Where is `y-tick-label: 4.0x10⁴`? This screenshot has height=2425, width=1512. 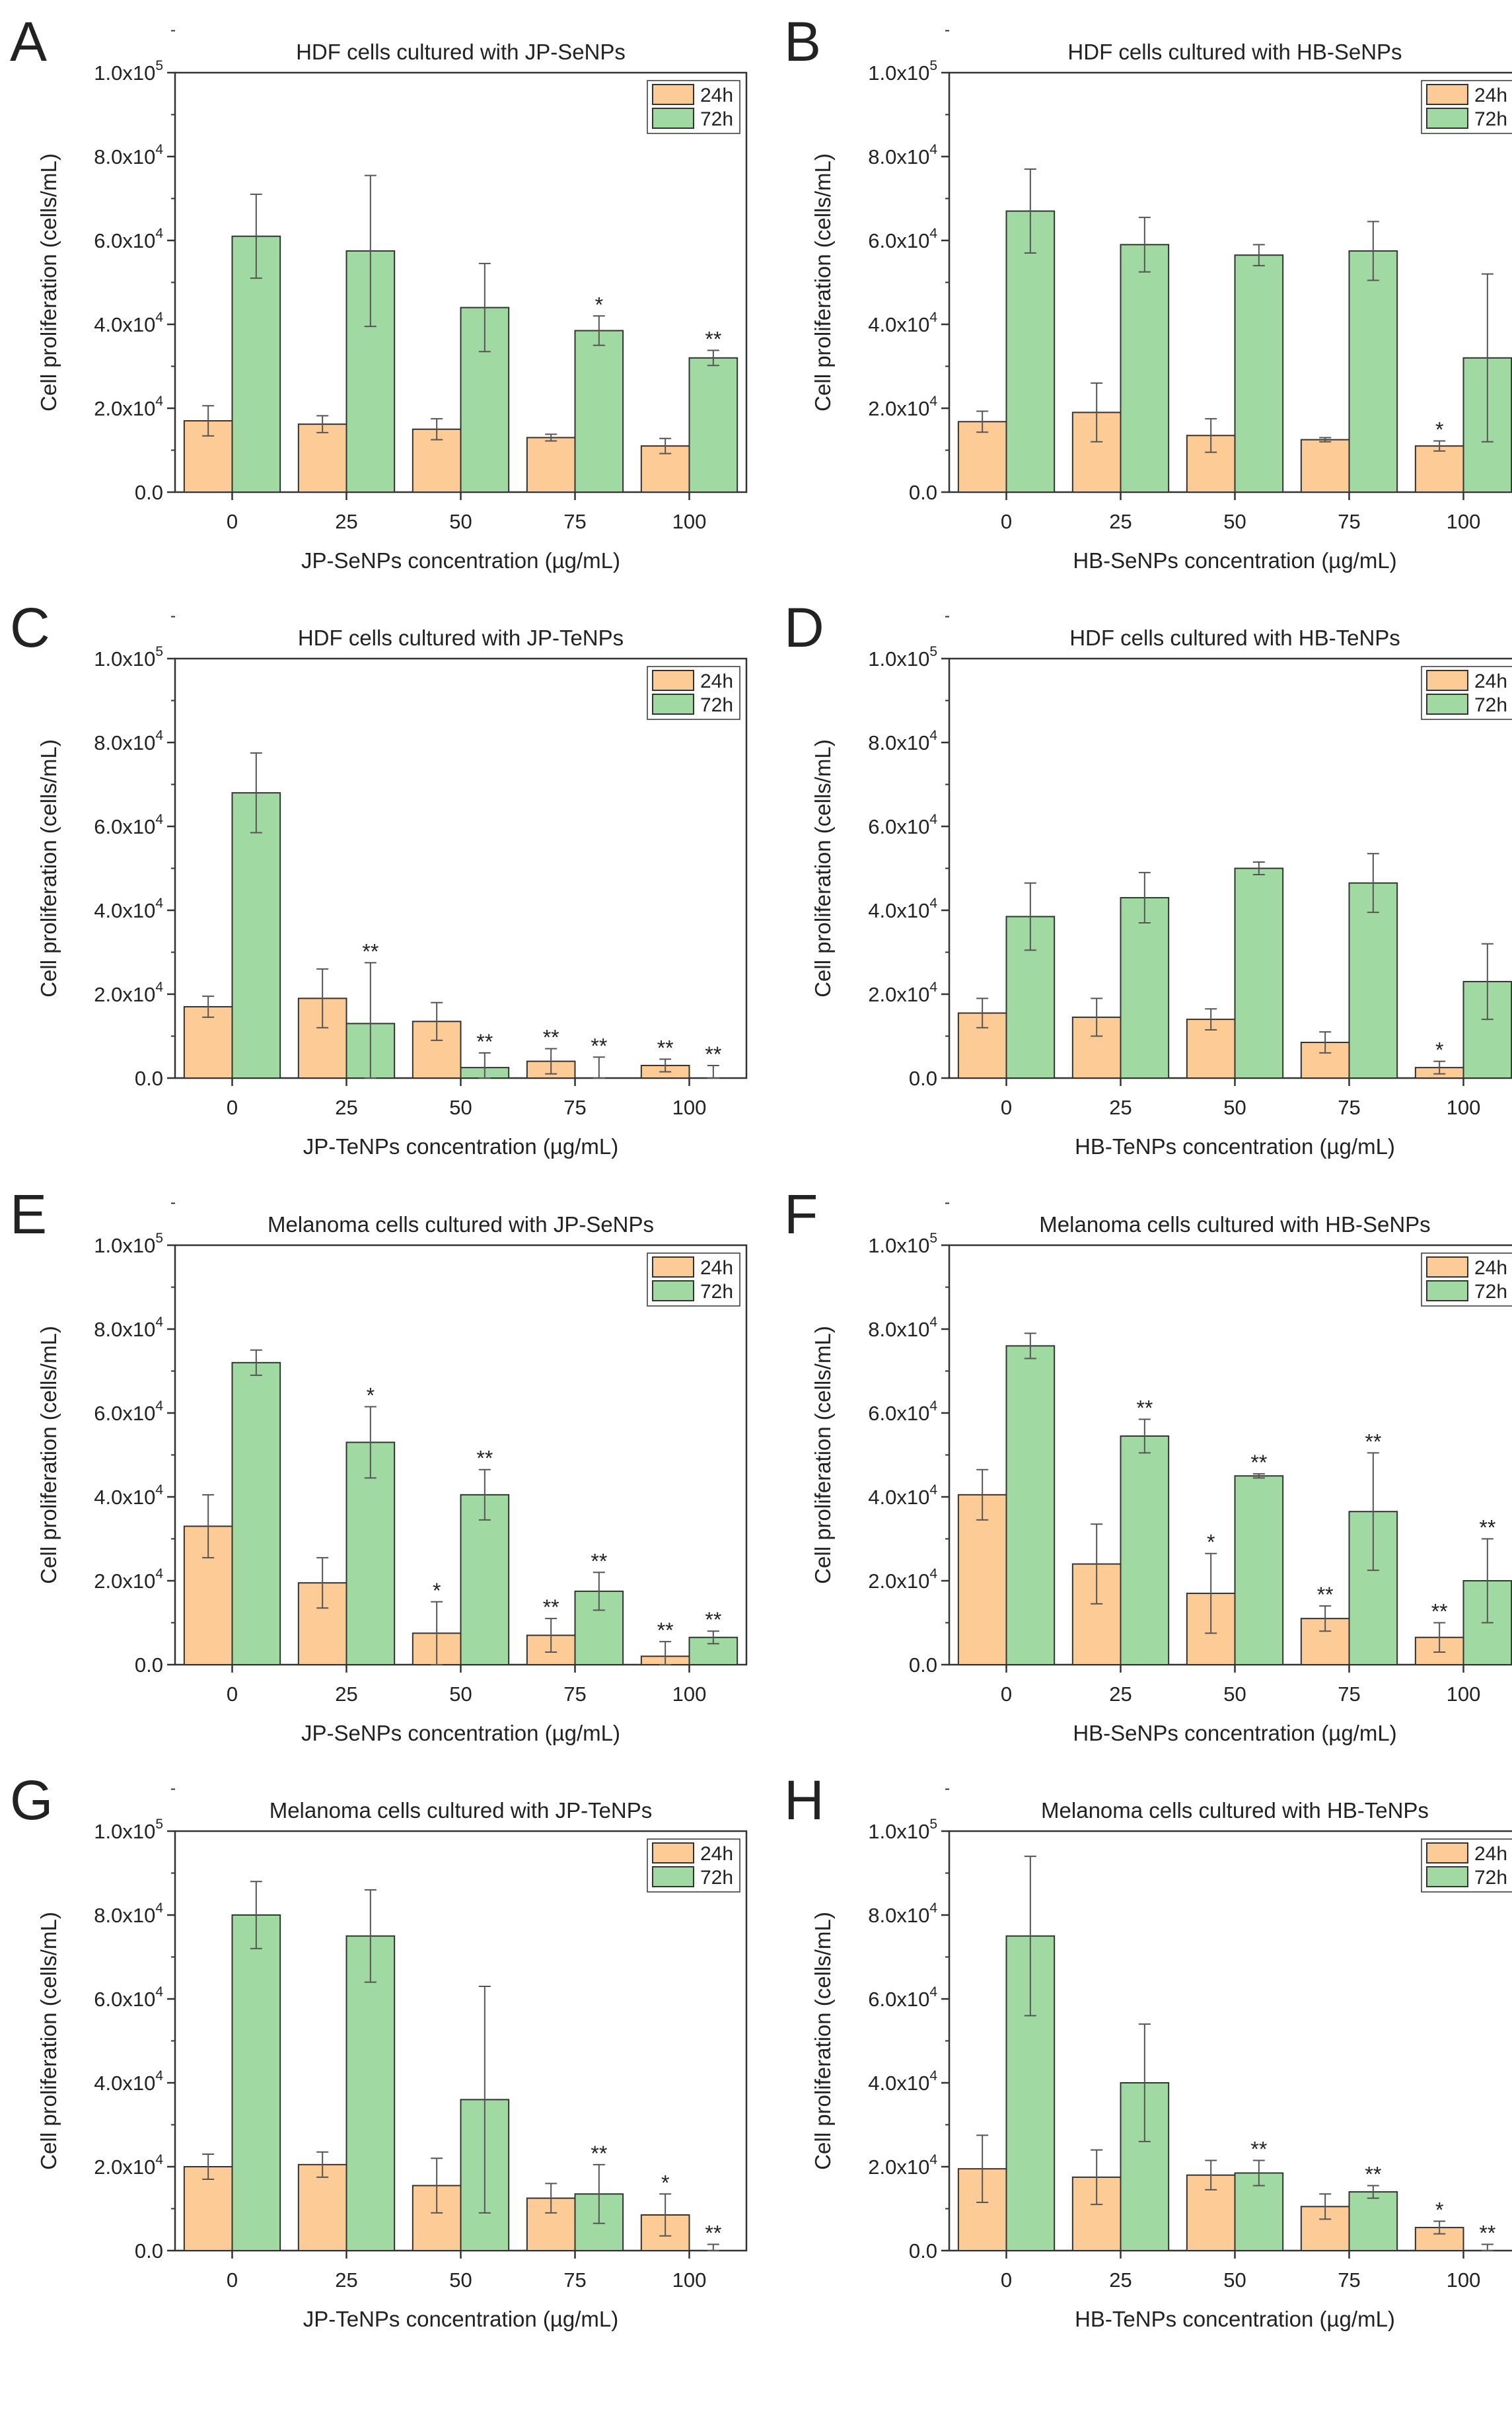 y-tick-label: 4.0x10⁴ is located at coordinates (902, 1495).